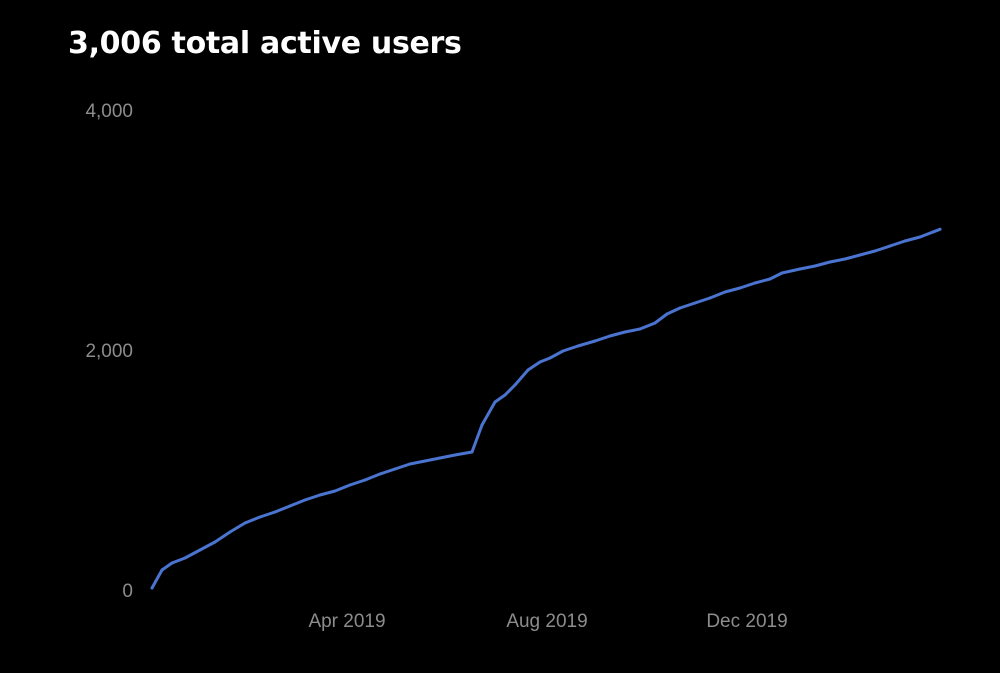  What do you see at coordinates (109, 351) in the screenshot?
I see `y-tick-label: 2,000` at bounding box center [109, 351].